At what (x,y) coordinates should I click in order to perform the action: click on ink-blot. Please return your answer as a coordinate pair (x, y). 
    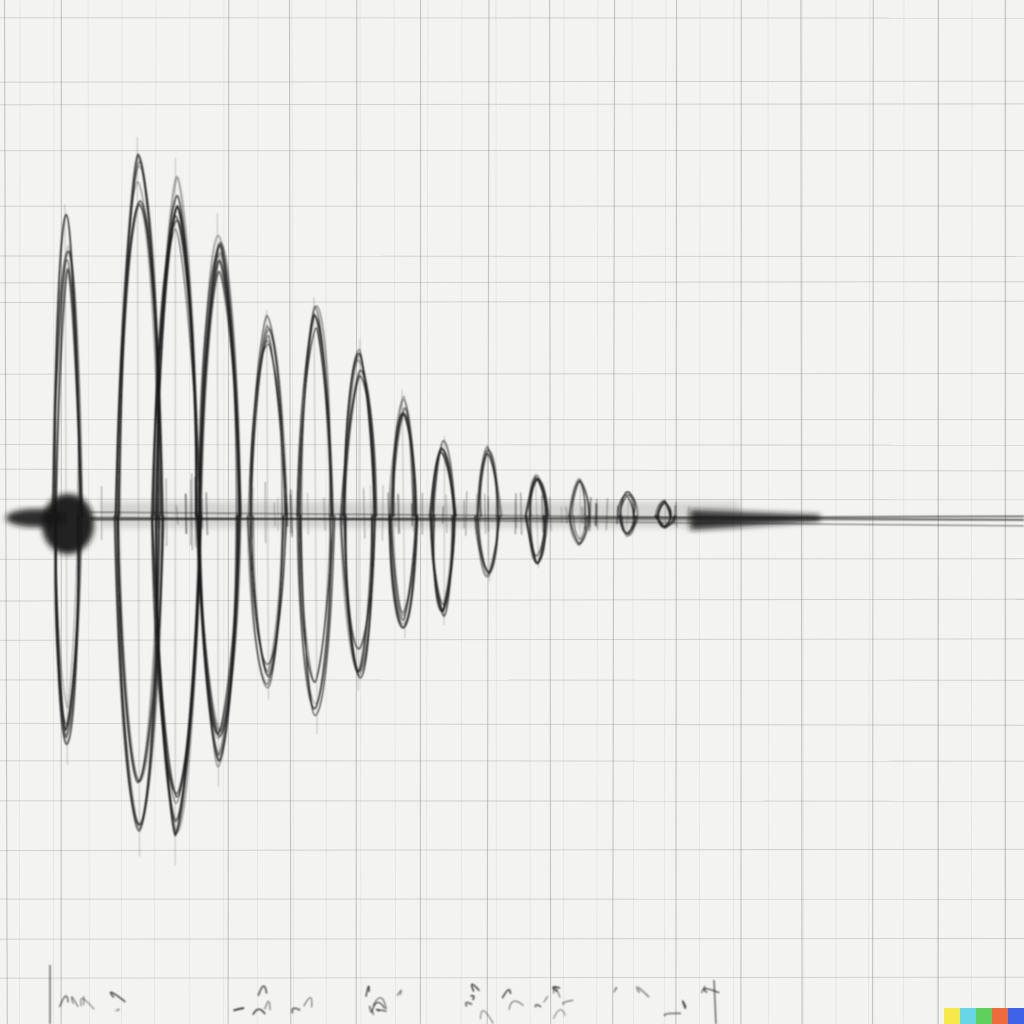
    Looking at the image, I should click on (36, 518).